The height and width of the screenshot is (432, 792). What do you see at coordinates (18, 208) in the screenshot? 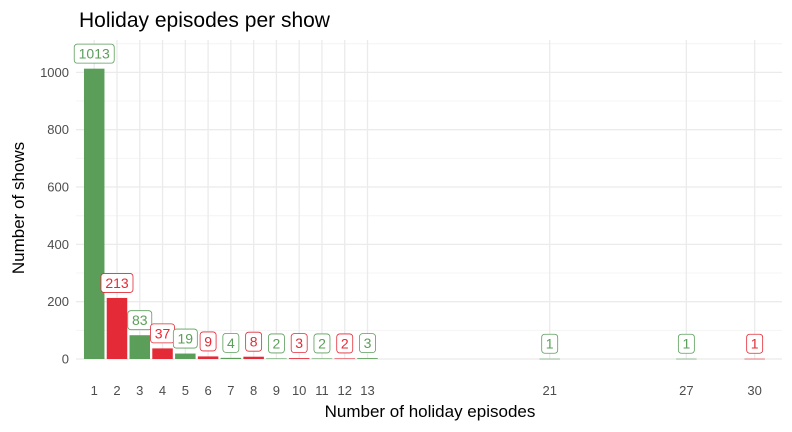
I see `y-axis-title: Number of shows` at bounding box center [18, 208].